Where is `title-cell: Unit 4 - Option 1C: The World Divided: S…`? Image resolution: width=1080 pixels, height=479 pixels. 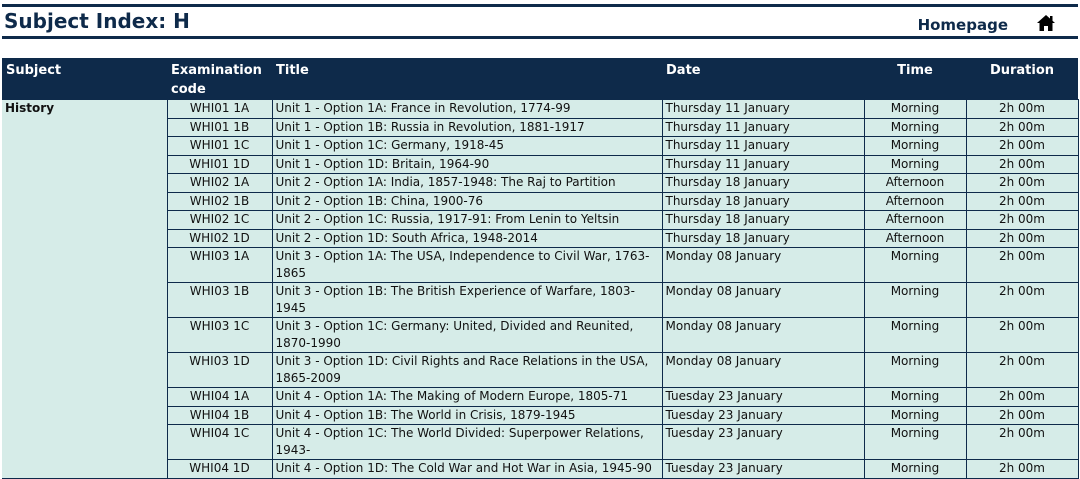
title-cell: Unit 4 - Option 1C: The World Divided: S… is located at coordinates (467, 442).